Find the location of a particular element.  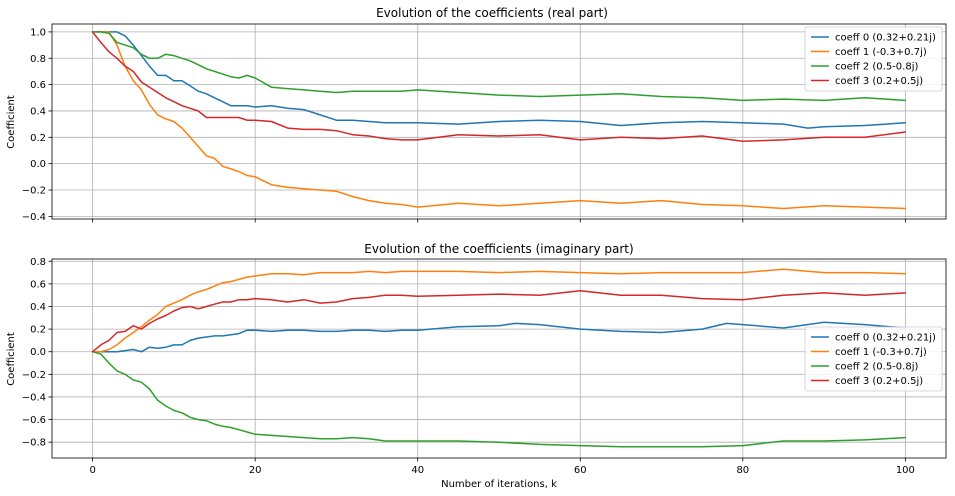

imag-y-tick-label: 0.8 is located at coordinates (38, 262).